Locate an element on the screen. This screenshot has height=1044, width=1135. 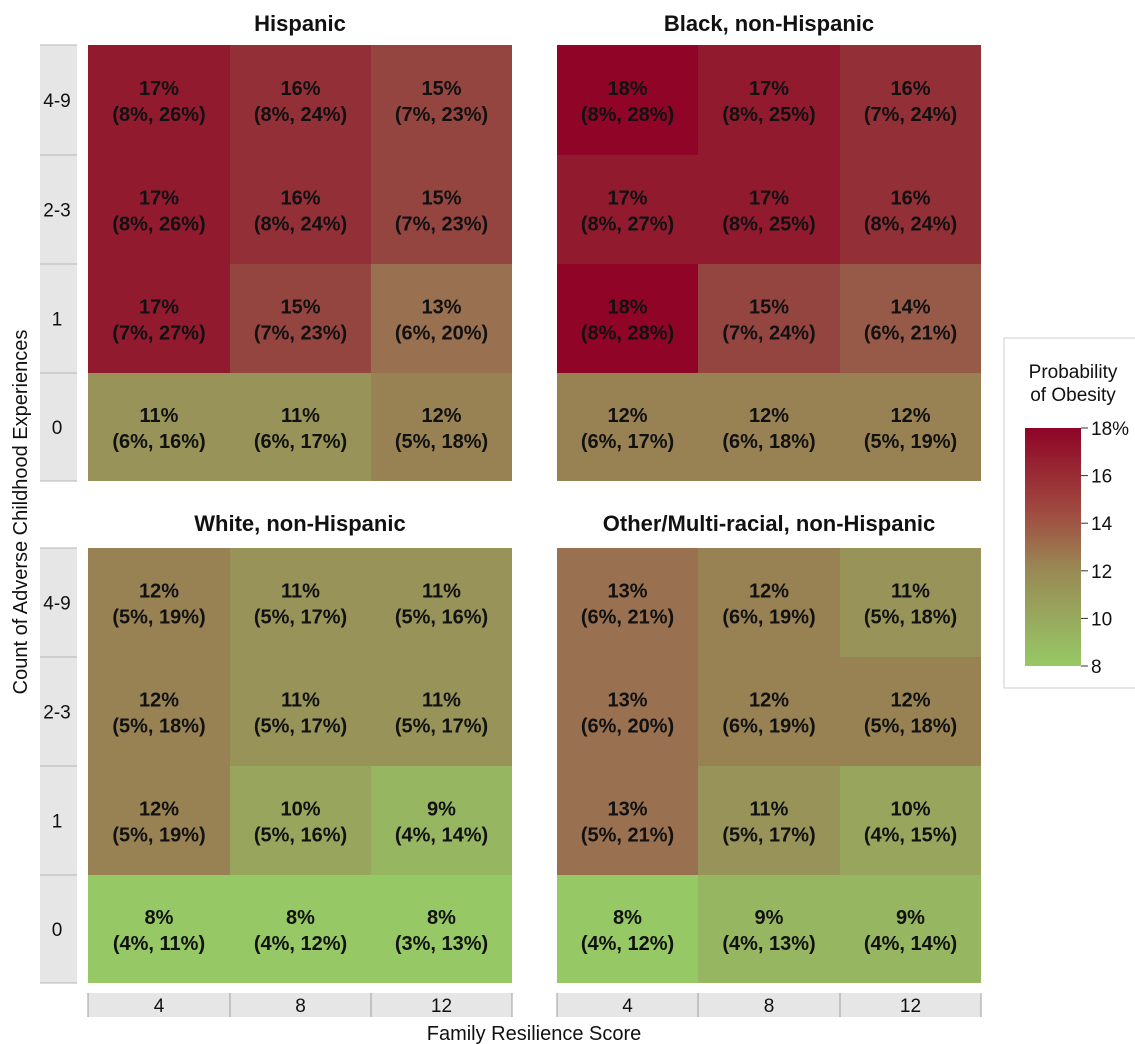
legend-color-bar is located at coordinates (1053, 547).